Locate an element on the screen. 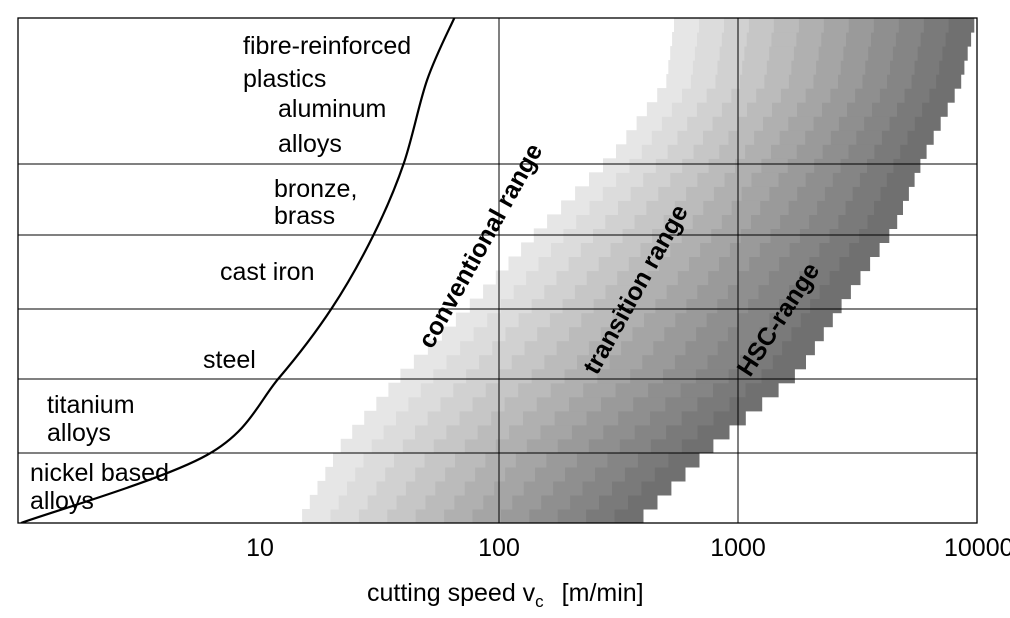 This screenshot has height=618, width=1010. x-tick-labels: 10 100 1000 10000 is located at coordinates (628, 548).